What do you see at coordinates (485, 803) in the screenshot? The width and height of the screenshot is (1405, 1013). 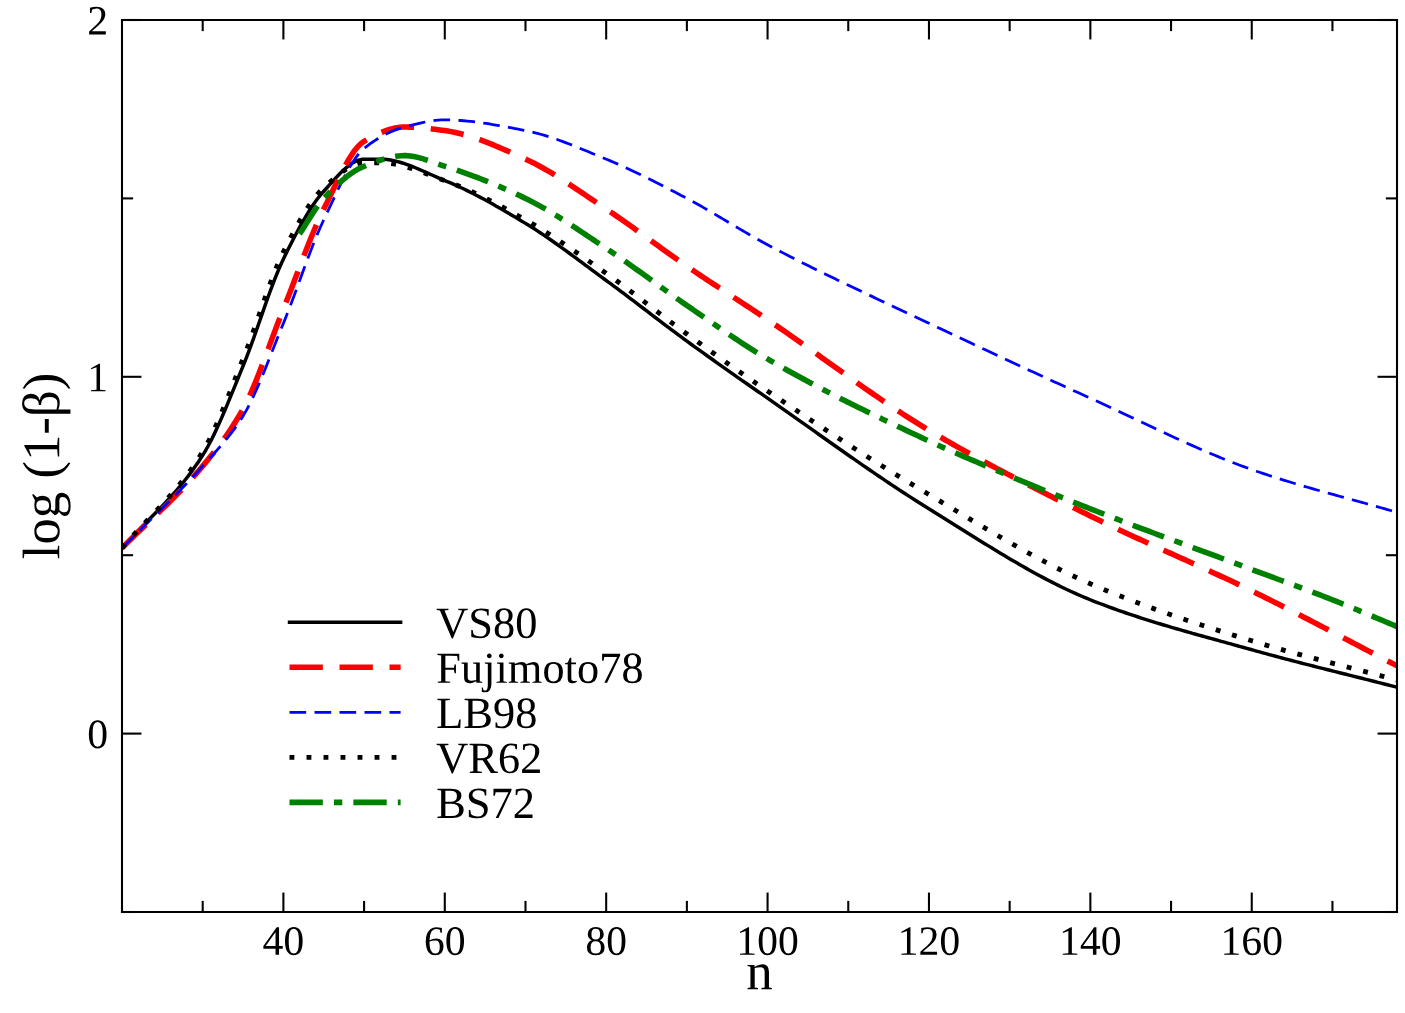 I see `legend-label: BS72` at bounding box center [485, 803].